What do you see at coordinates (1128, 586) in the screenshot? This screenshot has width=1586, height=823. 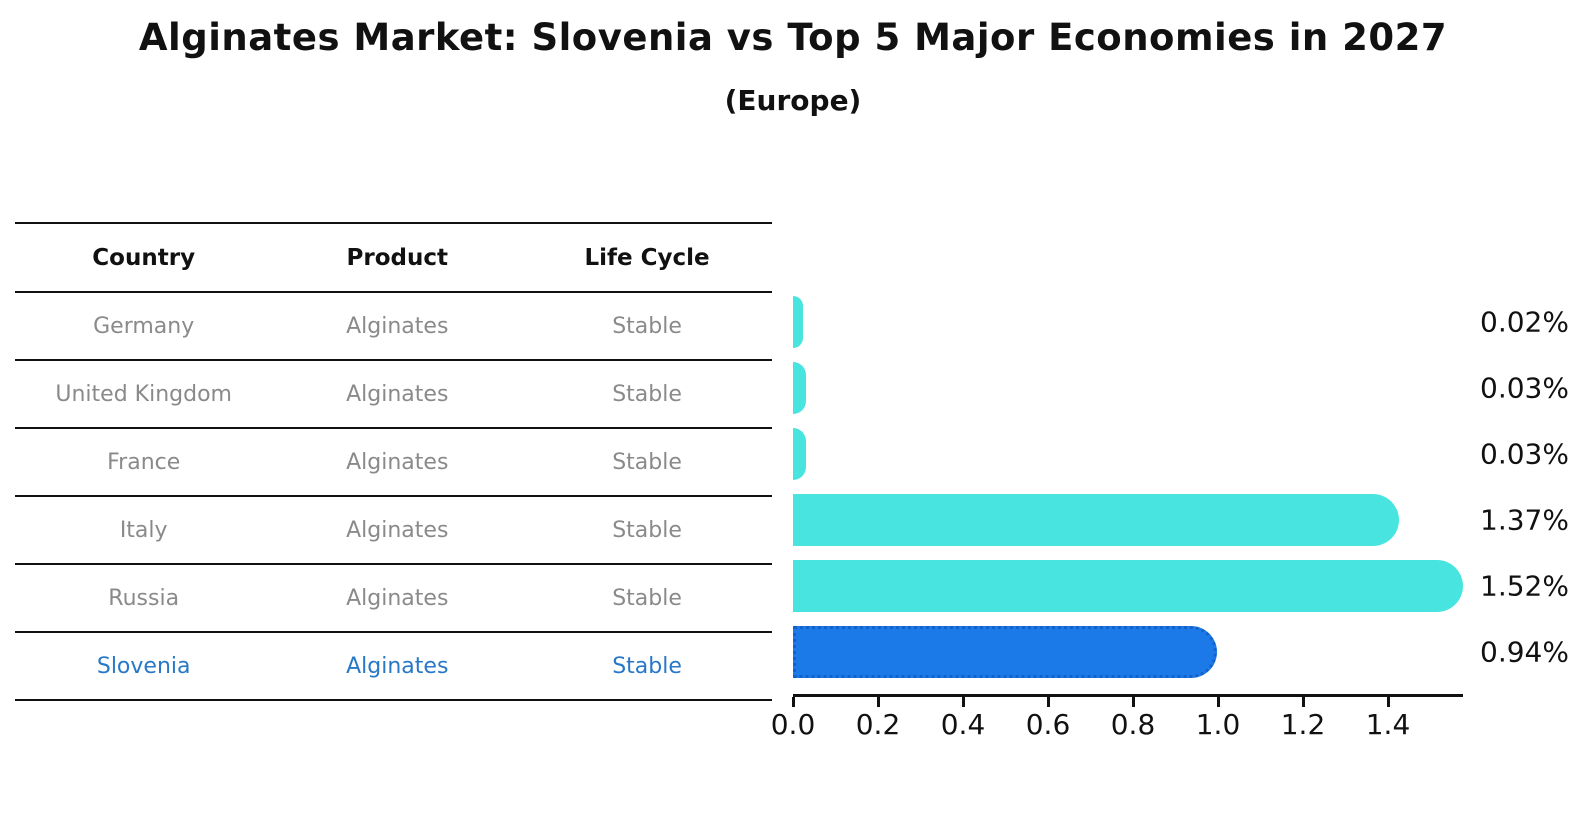 I see `bar-russia` at bounding box center [1128, 586].